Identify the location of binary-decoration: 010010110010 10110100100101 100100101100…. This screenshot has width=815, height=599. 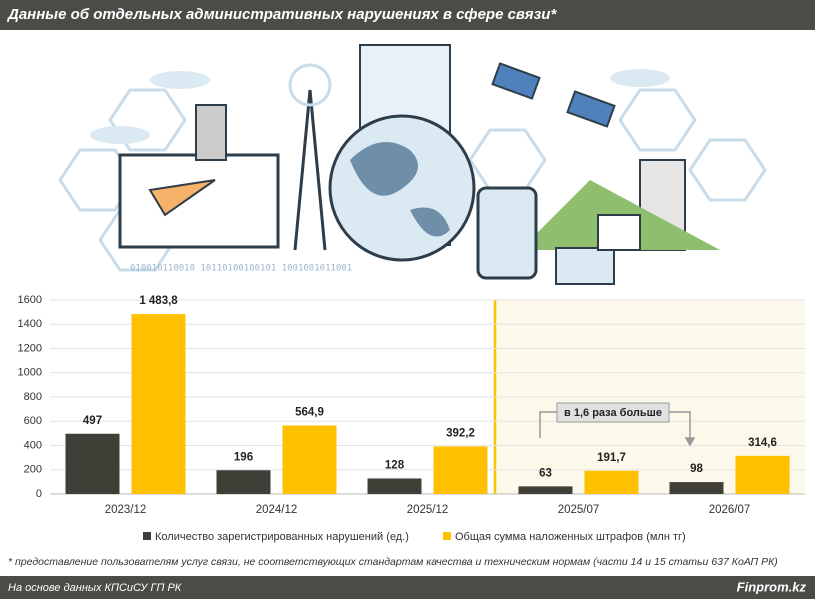
(241, 269).